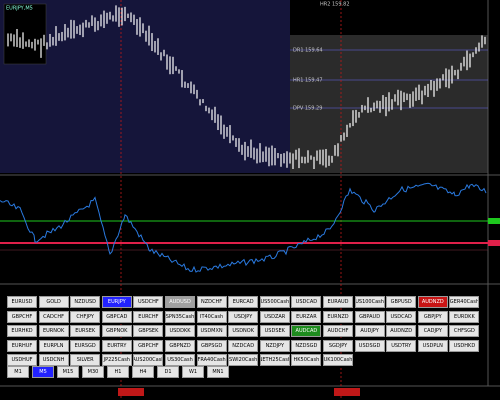  What do you see at coordinates (306, 360) in the screenshot?
I see `symbol-button: HK50Cash` at bounding box center [306, 360].